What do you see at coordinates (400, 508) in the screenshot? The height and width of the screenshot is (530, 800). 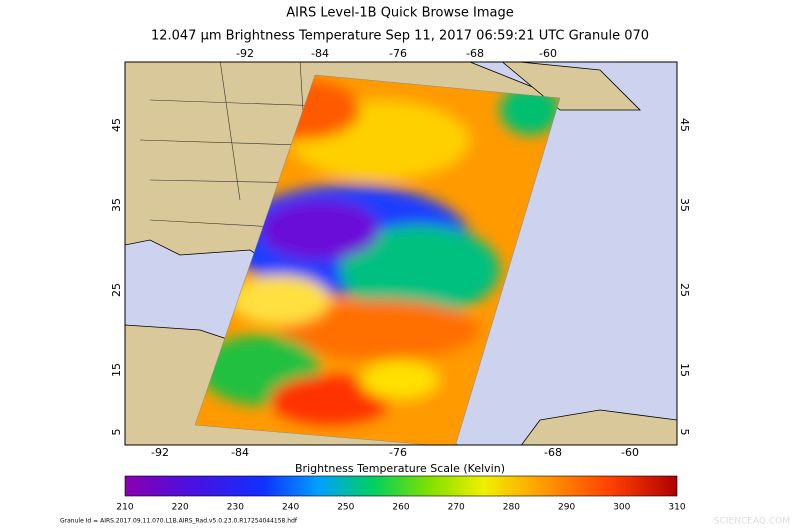 I see `colorbar-tick-label: 260` at bounding box center [400, 508].